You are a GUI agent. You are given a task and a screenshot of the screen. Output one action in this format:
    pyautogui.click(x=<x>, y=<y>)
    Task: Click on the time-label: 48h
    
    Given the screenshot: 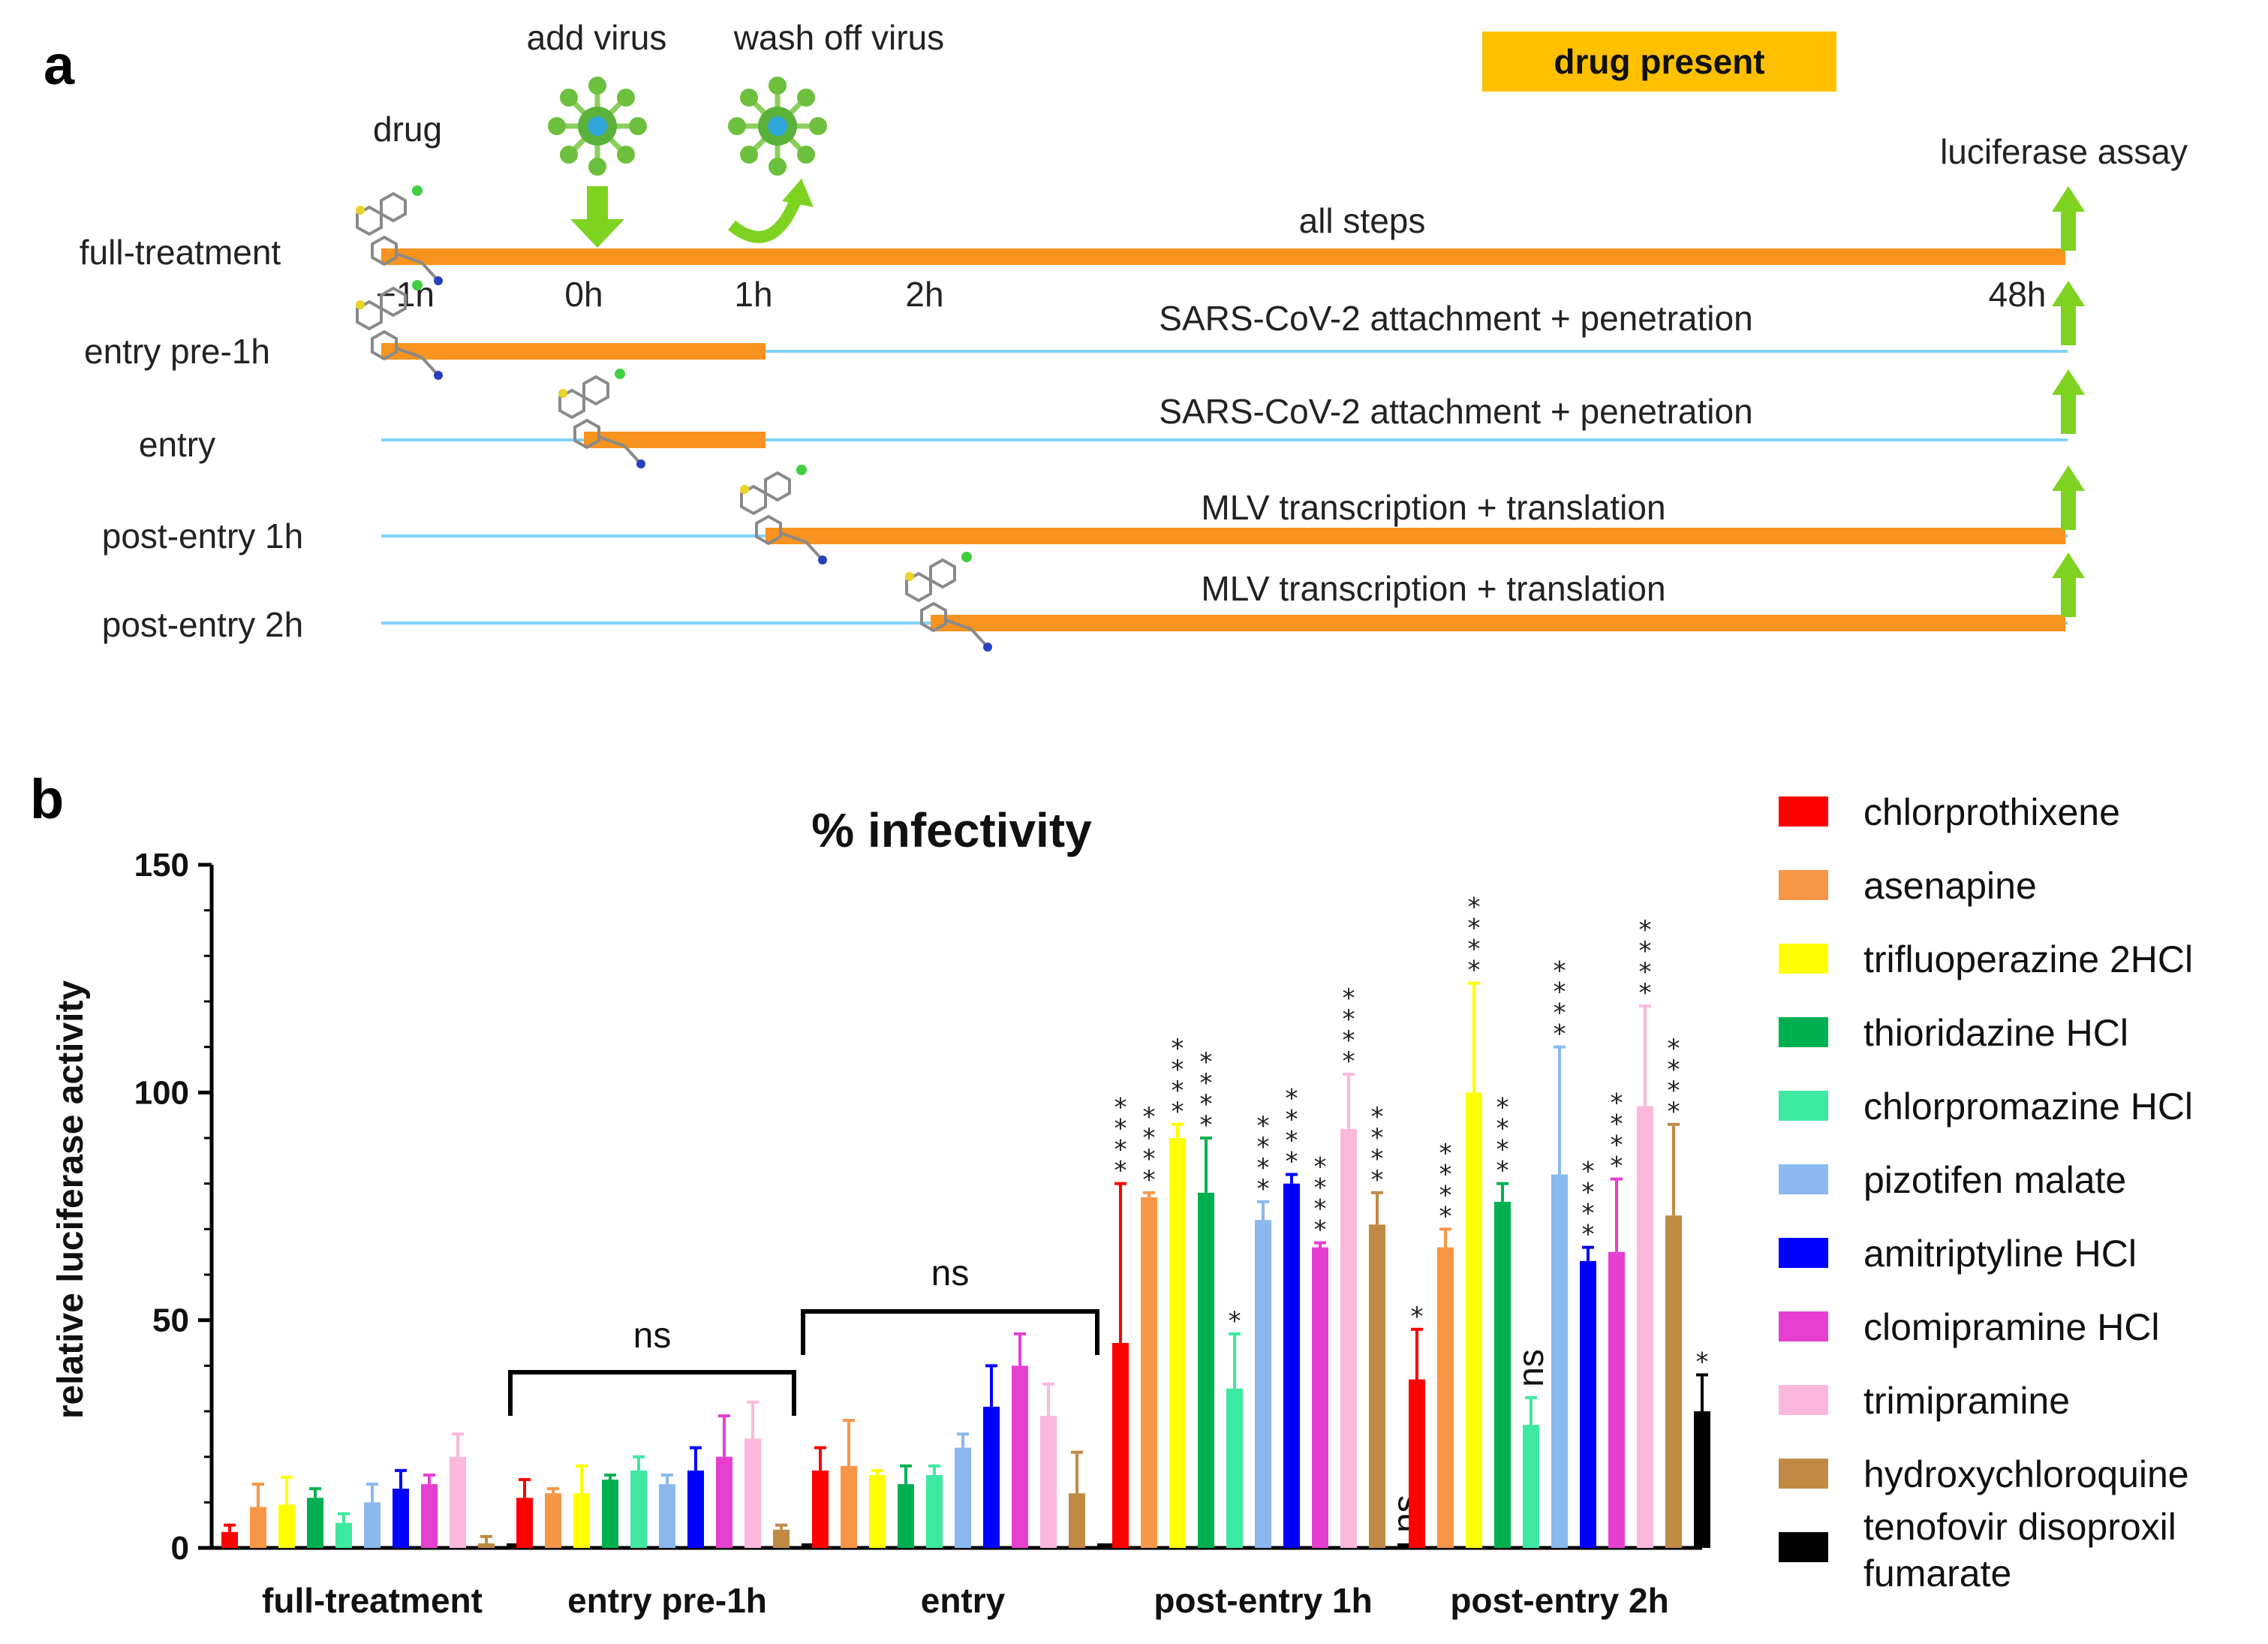 What is the action you would take?
    pyautogui.click(x=2018, y=295)
    